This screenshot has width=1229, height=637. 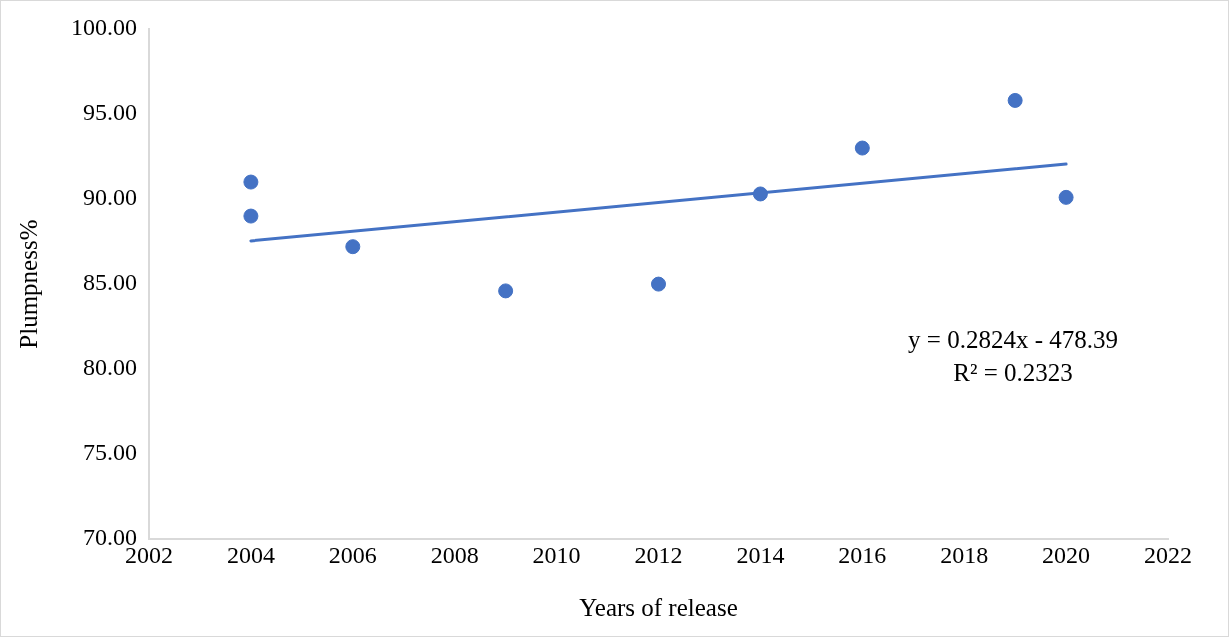 What do you see at coordinates (1168, 554) in the screenshot?
I see `x-tick-label: 2022` at bounding box center [1168, 554].